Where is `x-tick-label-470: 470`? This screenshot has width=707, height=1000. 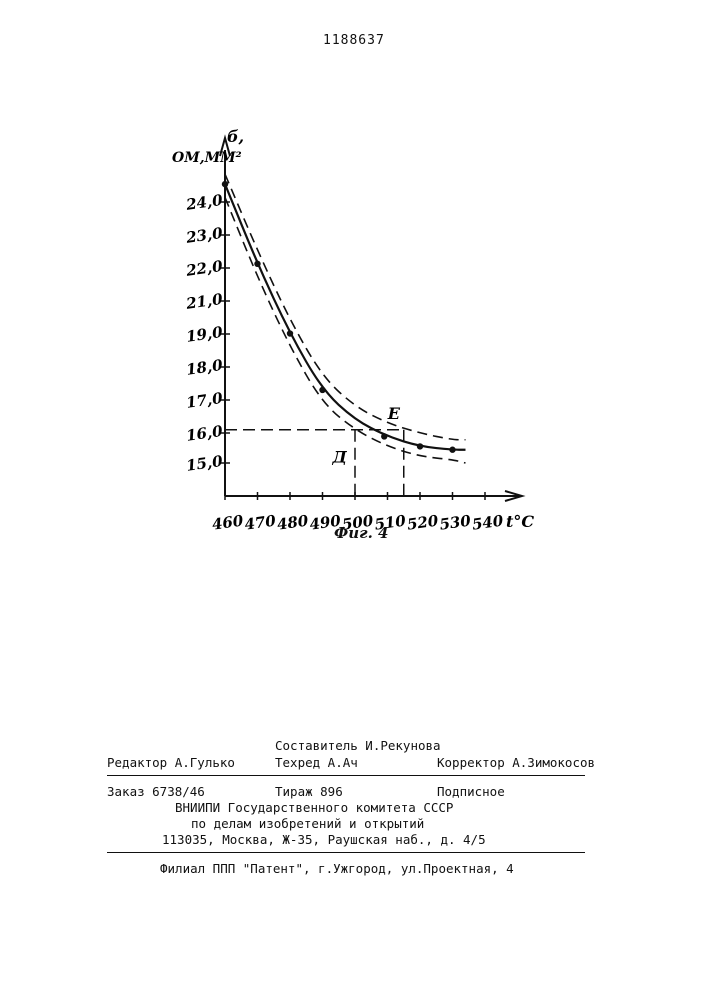
x-tick-label-470: 470 is located at coordinates (260, 522).